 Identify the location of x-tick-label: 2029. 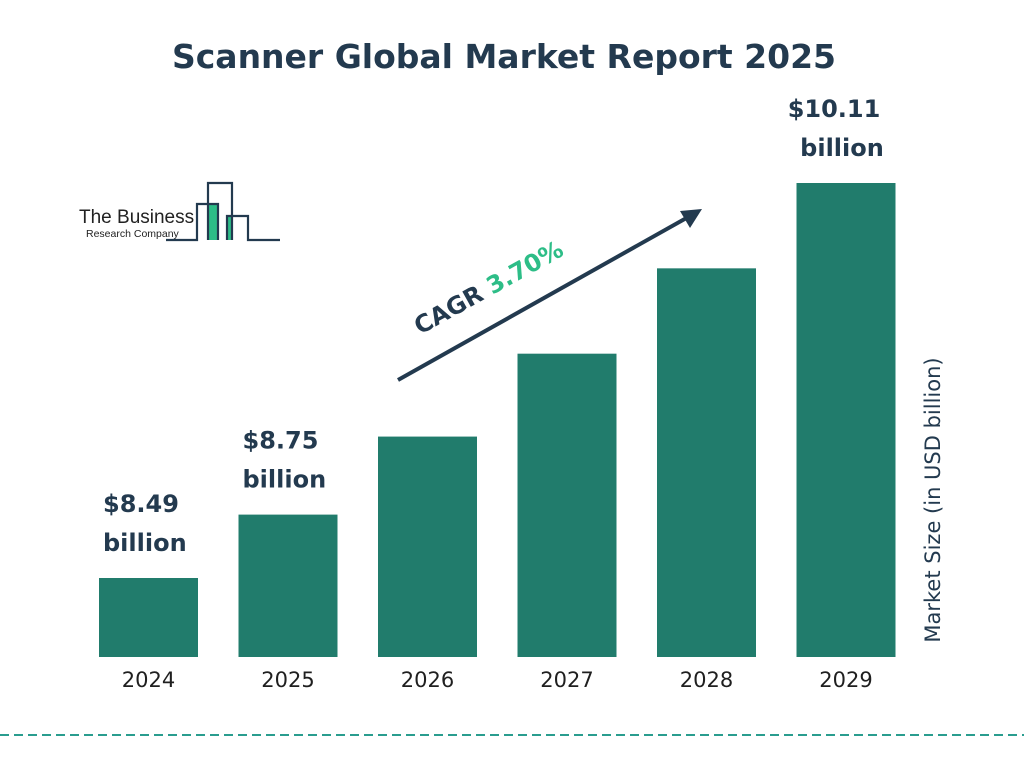
(845, 680).